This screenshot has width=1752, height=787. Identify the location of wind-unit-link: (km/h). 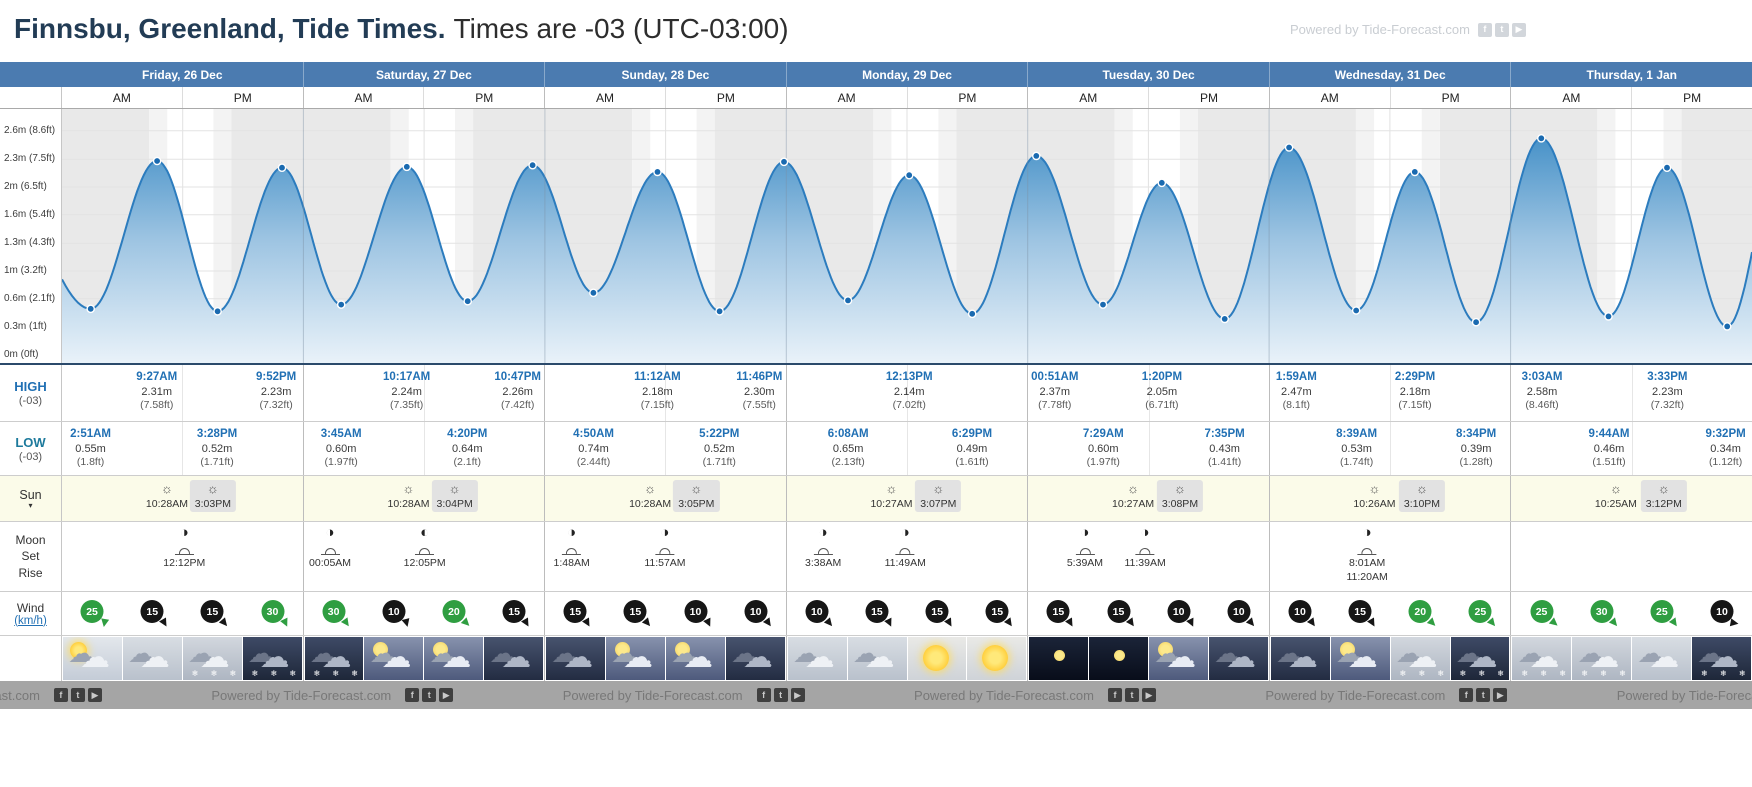
(30, 620).